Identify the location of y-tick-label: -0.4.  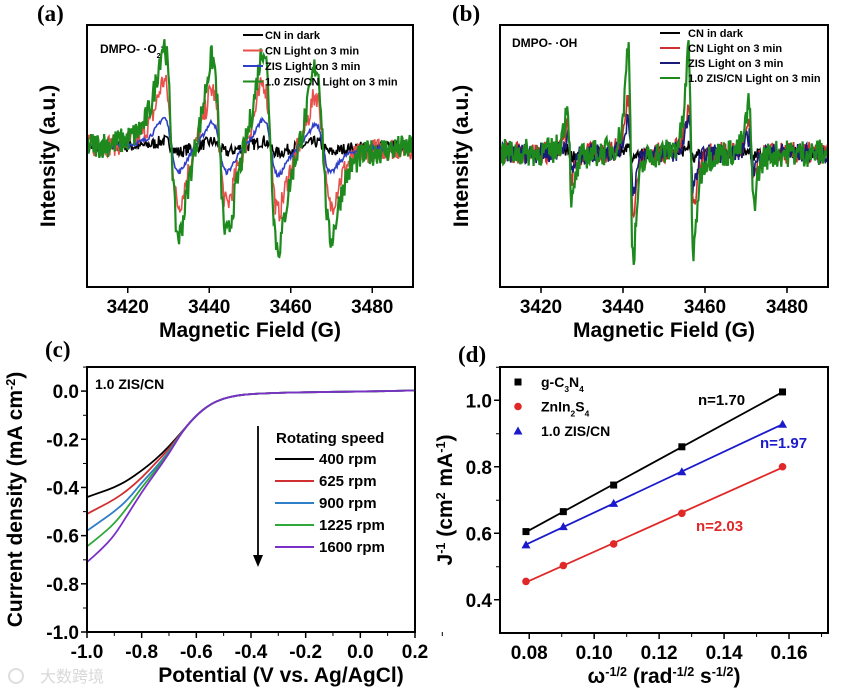
(62, 488).